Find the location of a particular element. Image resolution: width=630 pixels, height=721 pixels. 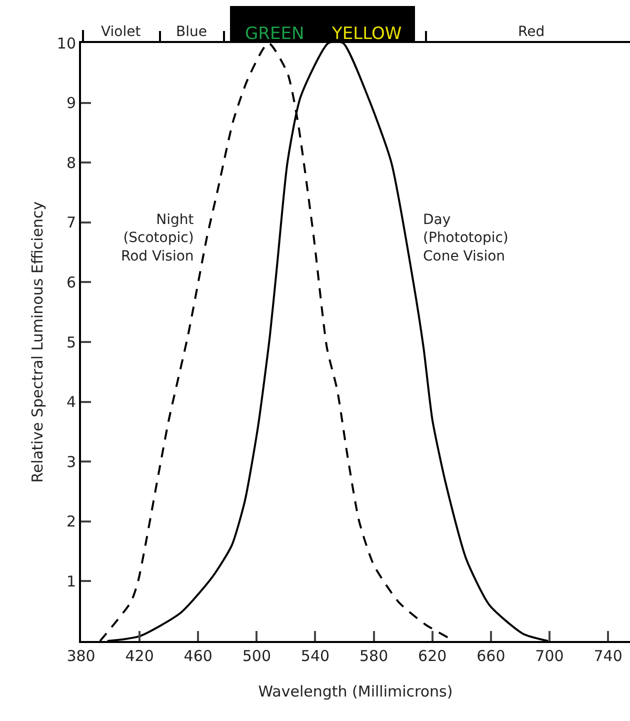

x-tick-label: 460 is located at coordinates (198, 656).